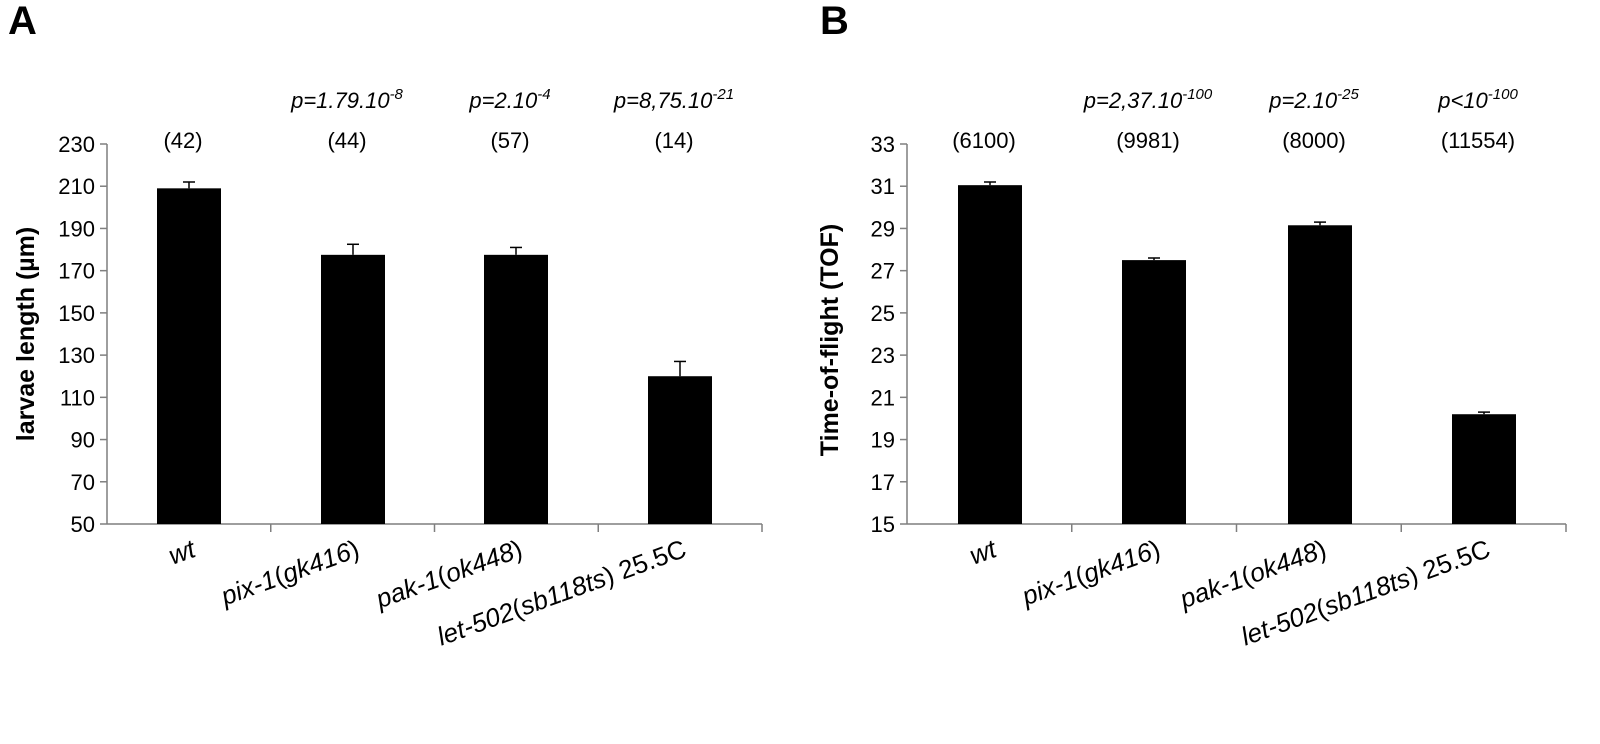  Describe the element at coordinates (76, 186) in the screenshot. I see `y-tick-label: 210` at that location.